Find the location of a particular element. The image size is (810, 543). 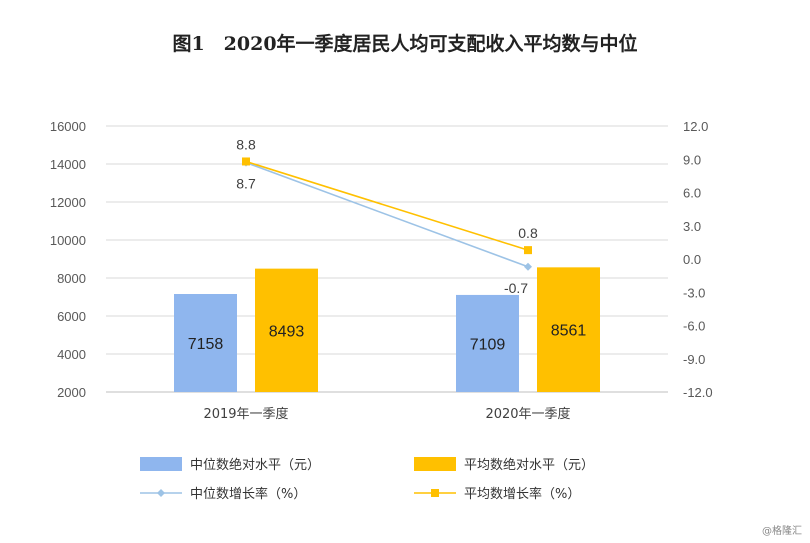

right-tick-label: 9.0 is located at coordinates (692, 159).